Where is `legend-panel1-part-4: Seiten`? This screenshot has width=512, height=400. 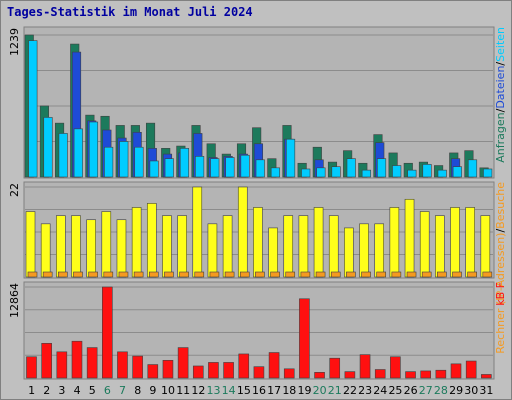
legend-panel1-part-4: Seiten is located at coordinates (500, 44).